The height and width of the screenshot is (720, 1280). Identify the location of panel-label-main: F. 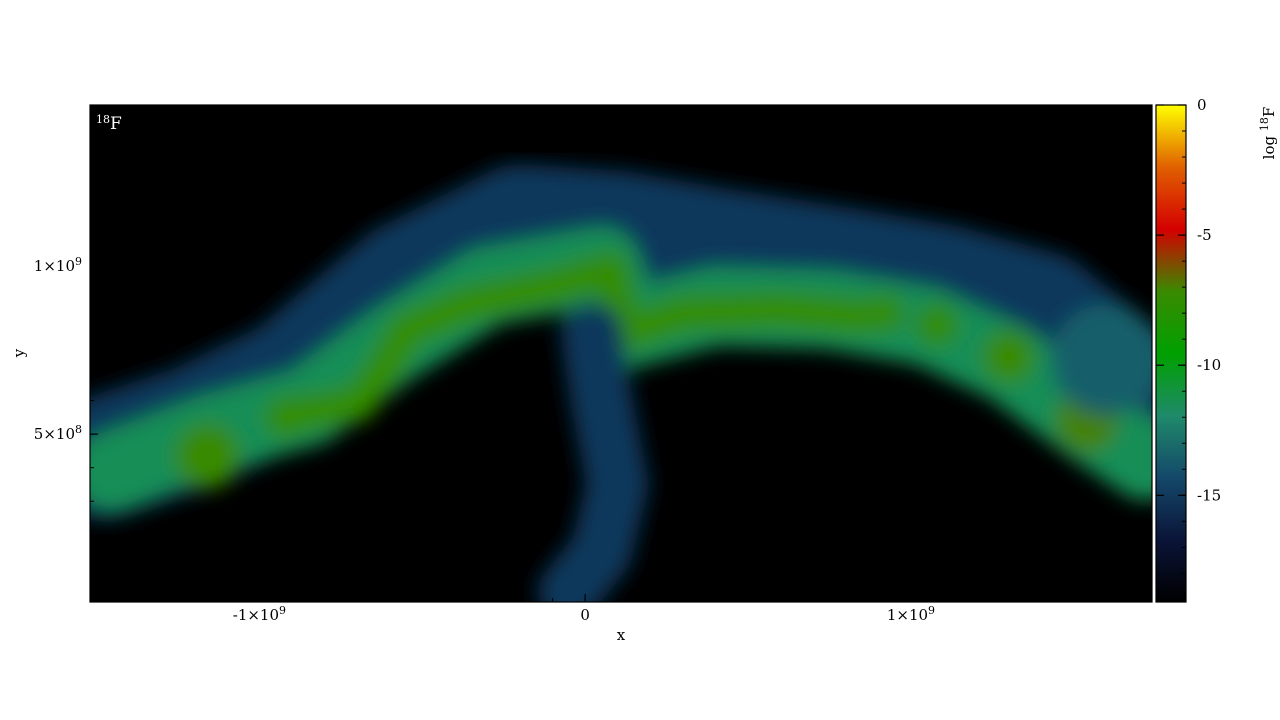
(116, 124).